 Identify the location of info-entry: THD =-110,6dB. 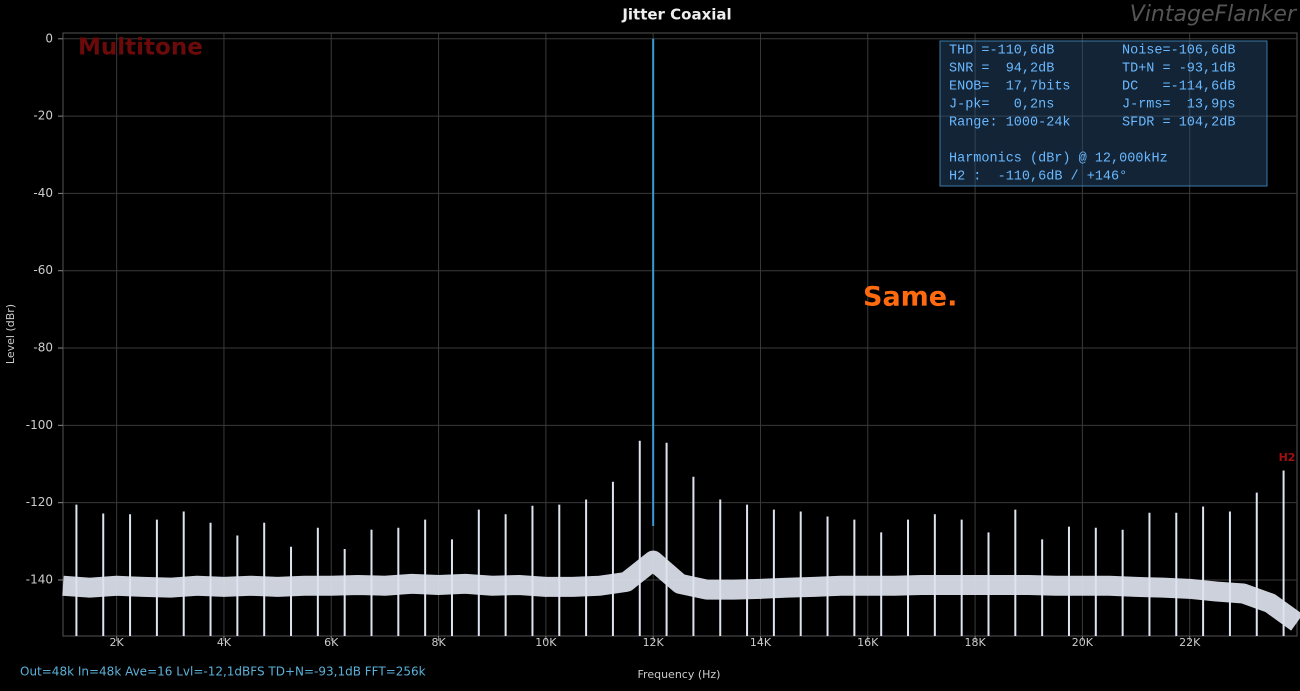
(1001, 51).